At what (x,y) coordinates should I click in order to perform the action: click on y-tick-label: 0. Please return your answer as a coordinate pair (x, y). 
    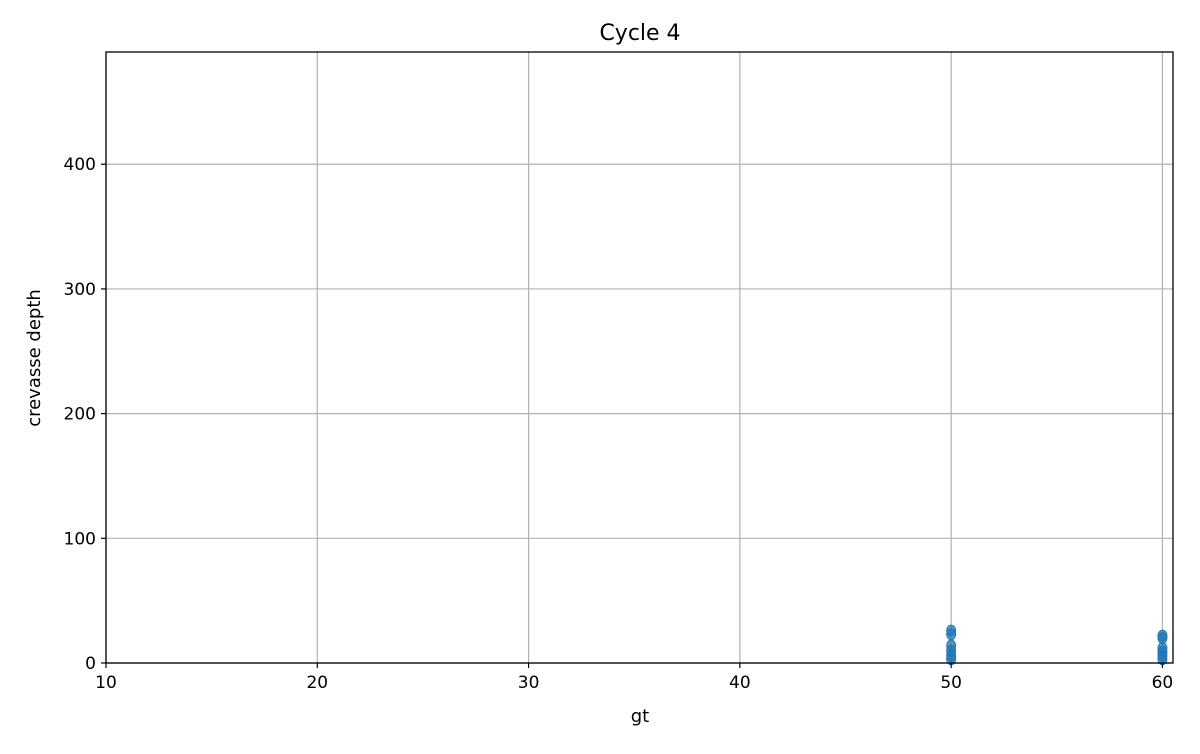
    Looking at the image, I should click on (90, 664).